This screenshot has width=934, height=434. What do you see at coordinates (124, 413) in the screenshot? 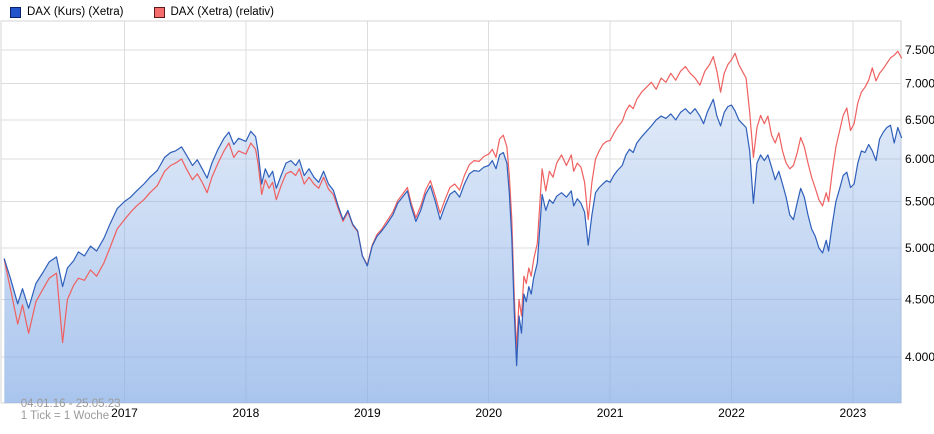
I see `x-tick-label: 2017` at bounding box center [124, 413].